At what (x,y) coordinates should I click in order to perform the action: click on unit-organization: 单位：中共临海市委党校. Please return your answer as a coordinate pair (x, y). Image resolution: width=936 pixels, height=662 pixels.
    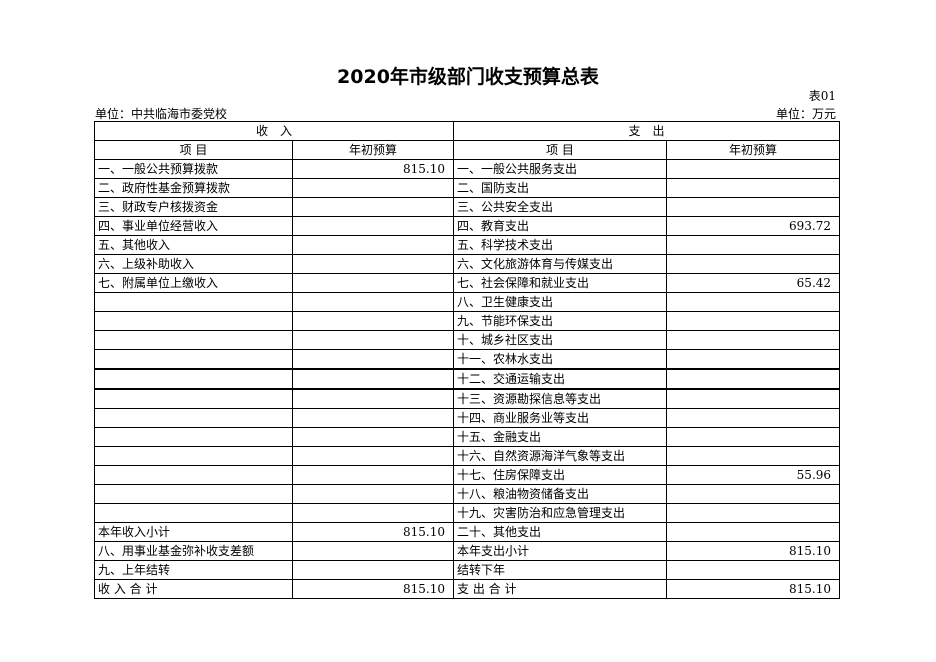
    Looking at the image, I should click on (161, 114).